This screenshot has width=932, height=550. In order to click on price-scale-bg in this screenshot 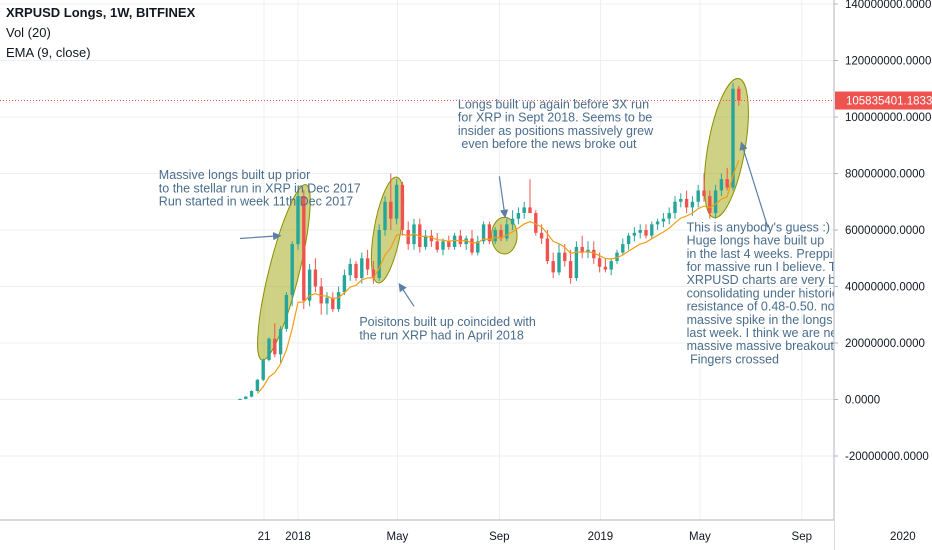, I will do `click(883, 275)`.